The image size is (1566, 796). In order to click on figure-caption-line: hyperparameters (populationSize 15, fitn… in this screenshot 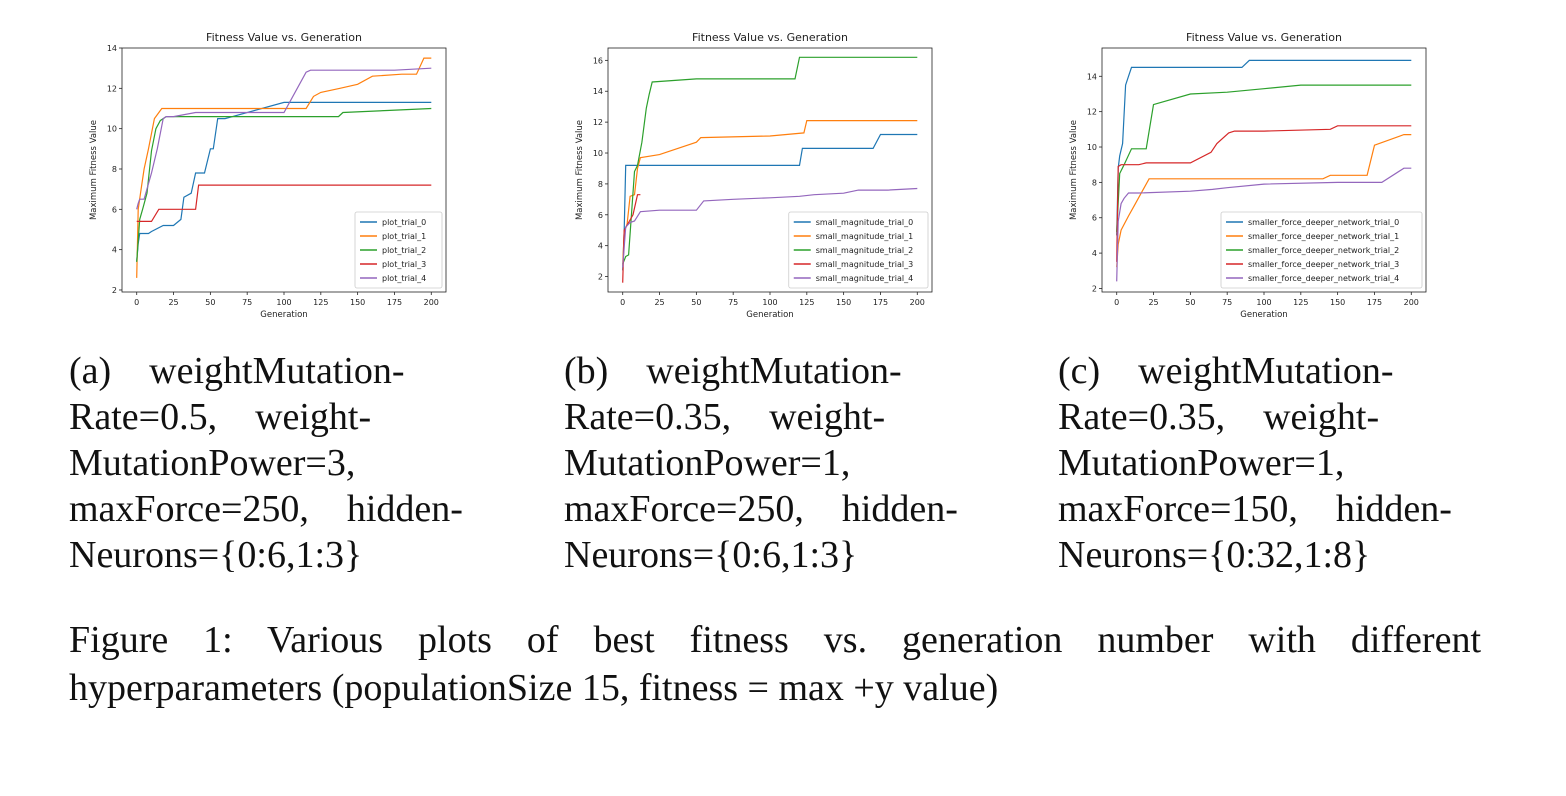, I will do `click(534, 688)`.